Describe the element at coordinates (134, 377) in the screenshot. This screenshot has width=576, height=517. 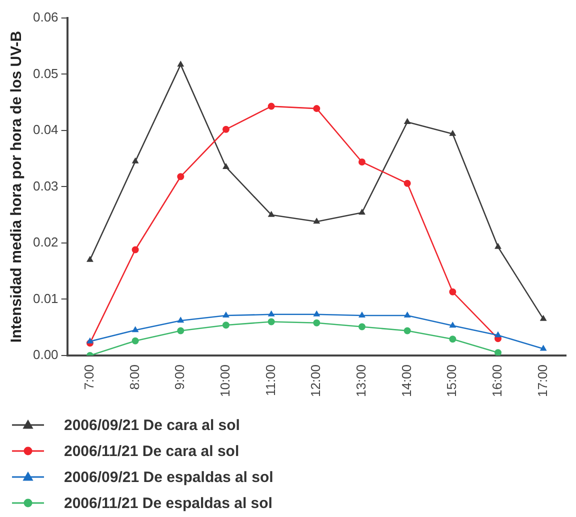
I see `x-tick-label: 8:00` at that location.